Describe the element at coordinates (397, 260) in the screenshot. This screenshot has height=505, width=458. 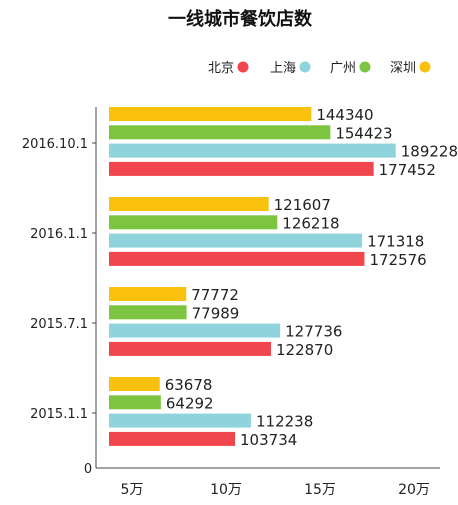
I see `data-label: 172576` at that location.